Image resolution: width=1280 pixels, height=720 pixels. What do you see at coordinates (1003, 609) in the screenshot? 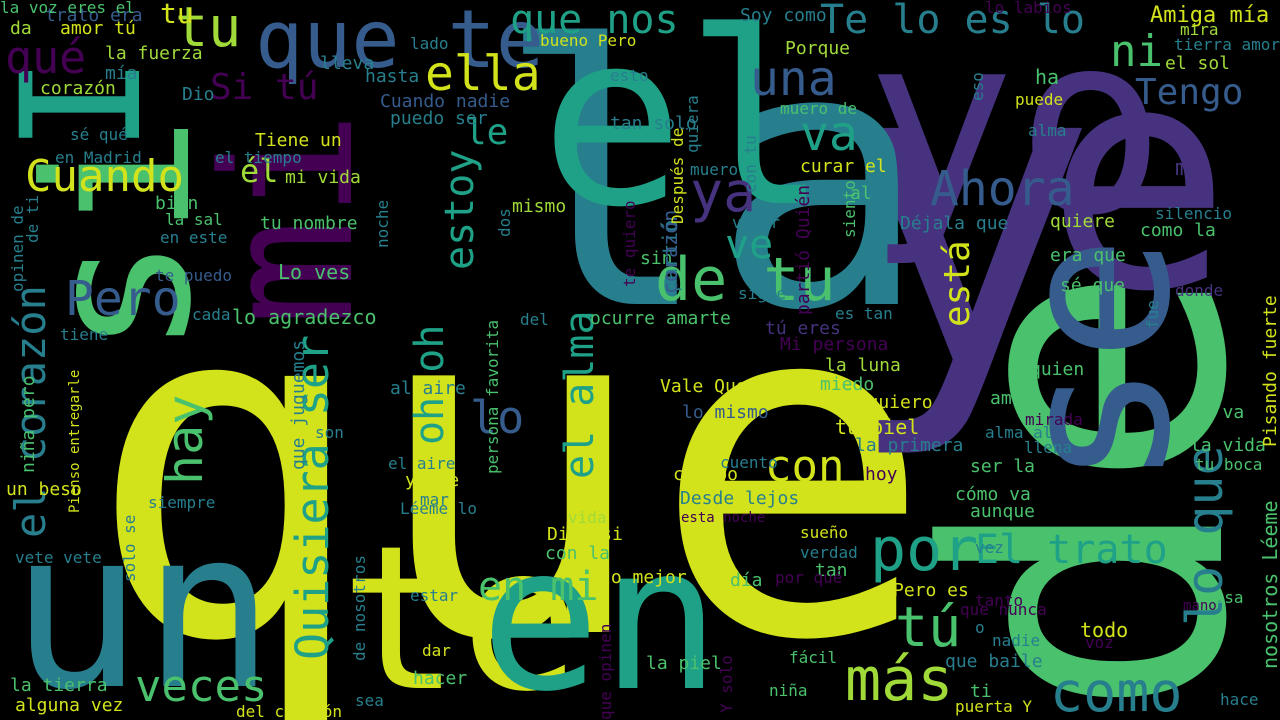
I see `cloud-word: que nunca` at bounding box center [1003, 609].